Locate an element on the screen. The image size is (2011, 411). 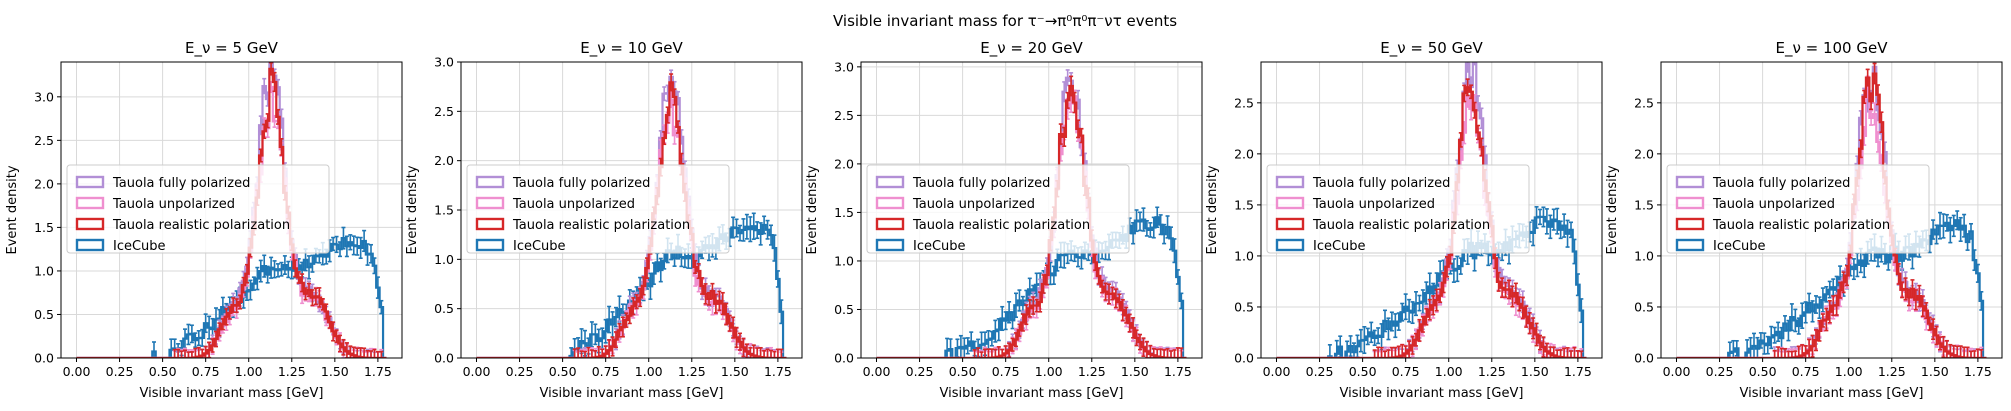
x-tick-label: 0.50 is located at coordinates (1363, 371).